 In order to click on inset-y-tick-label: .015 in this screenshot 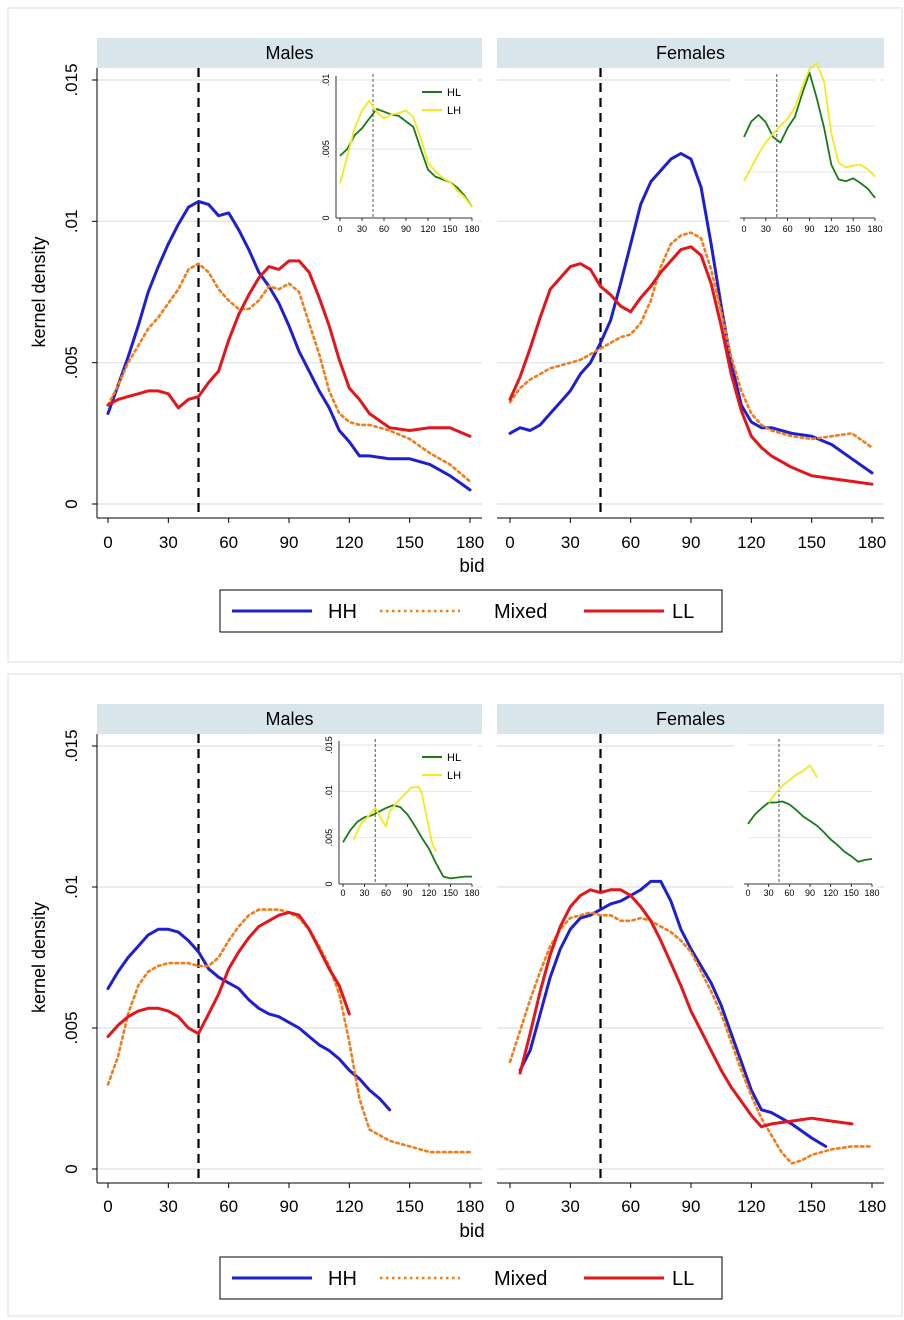, I will do `click(329, 745)`.